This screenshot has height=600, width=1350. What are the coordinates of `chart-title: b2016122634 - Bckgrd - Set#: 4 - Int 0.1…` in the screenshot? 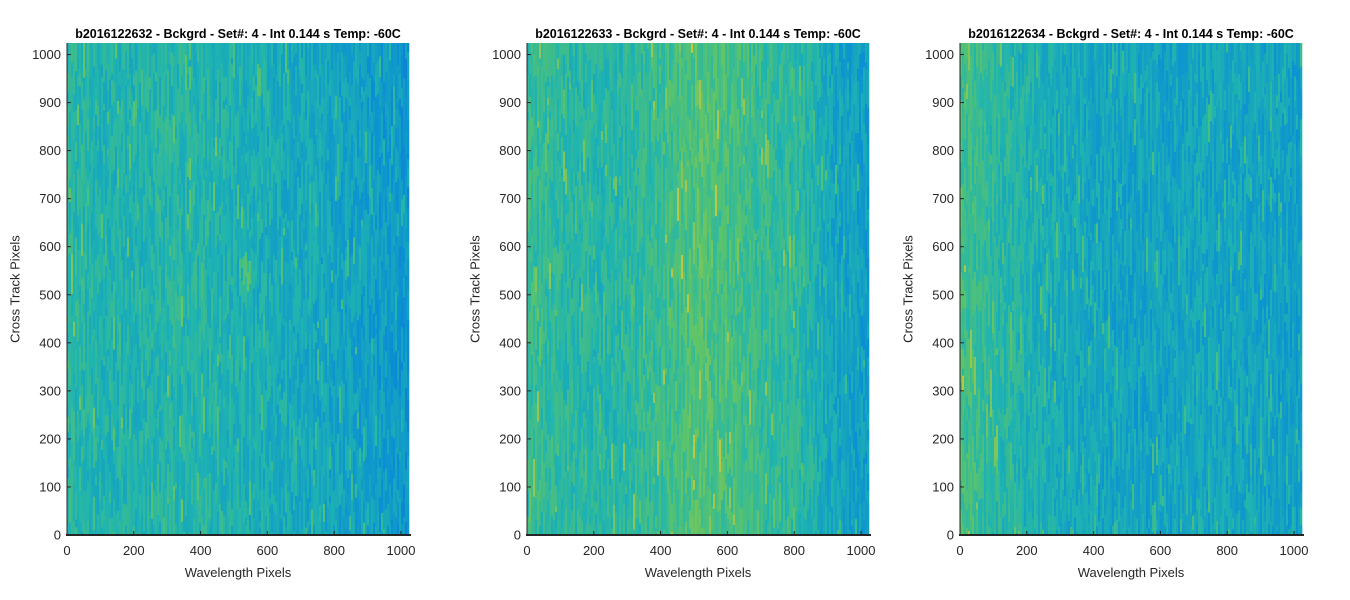 It's located at (1131, 34).